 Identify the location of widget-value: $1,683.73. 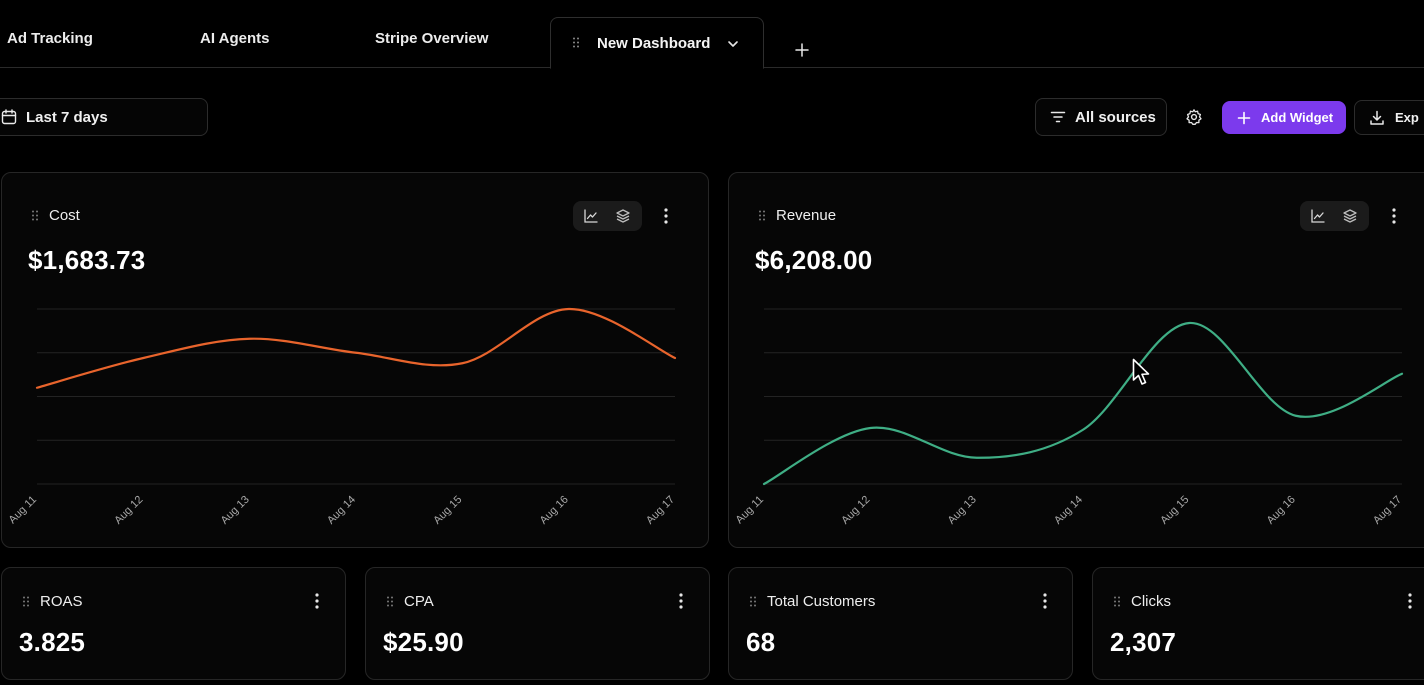
(87, 260).